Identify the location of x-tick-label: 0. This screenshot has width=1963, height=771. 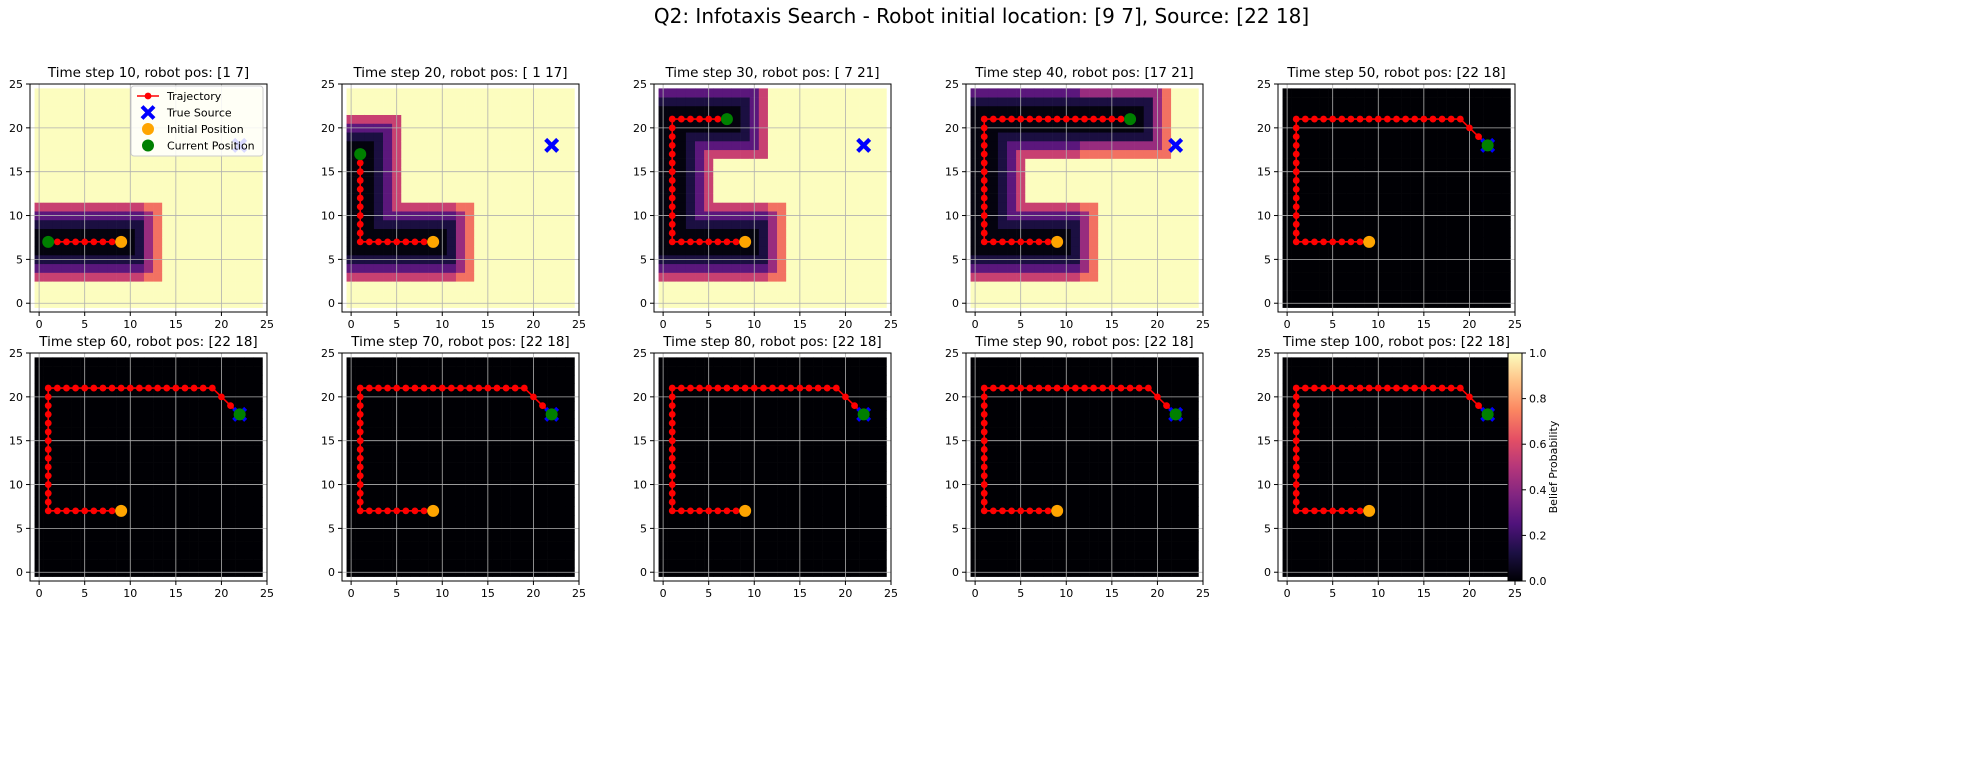
(1287, 324).